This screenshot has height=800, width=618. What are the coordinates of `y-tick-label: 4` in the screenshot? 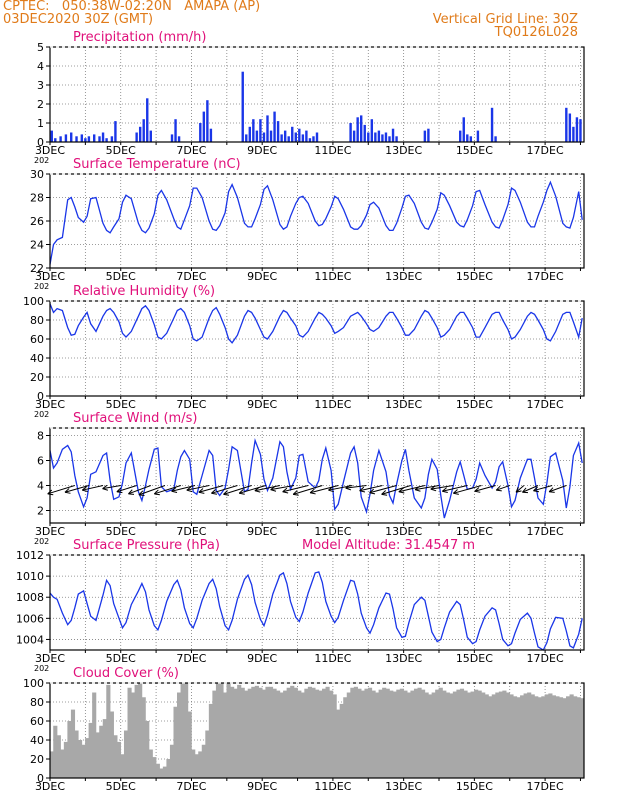 It's located at (40, 486).